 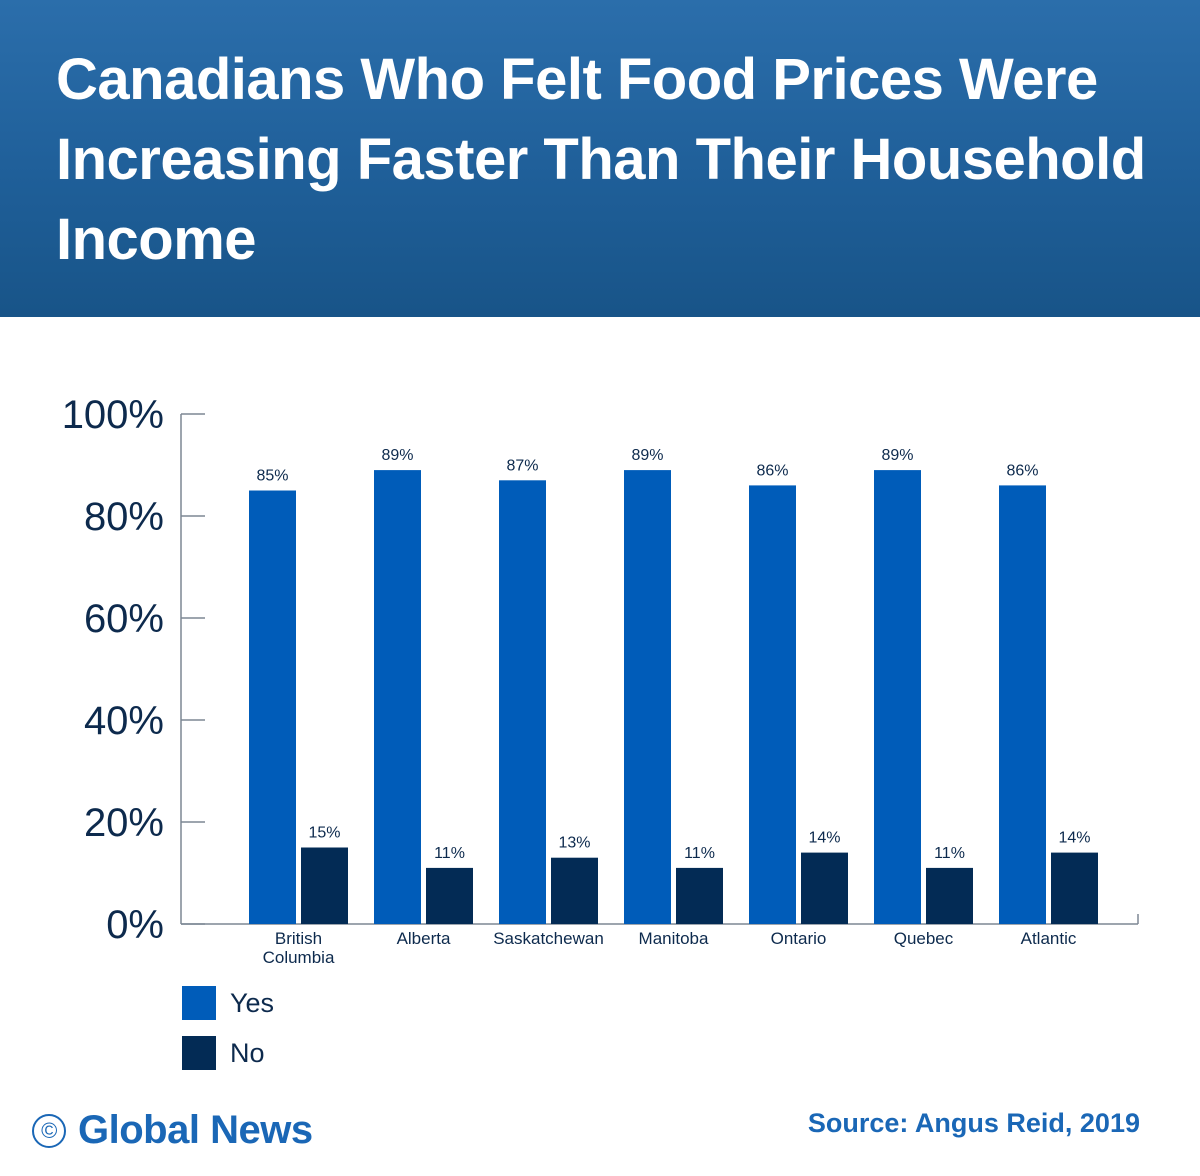 I want to click on x-tick-label-line: Manitoba, so click(x=674, y=938).